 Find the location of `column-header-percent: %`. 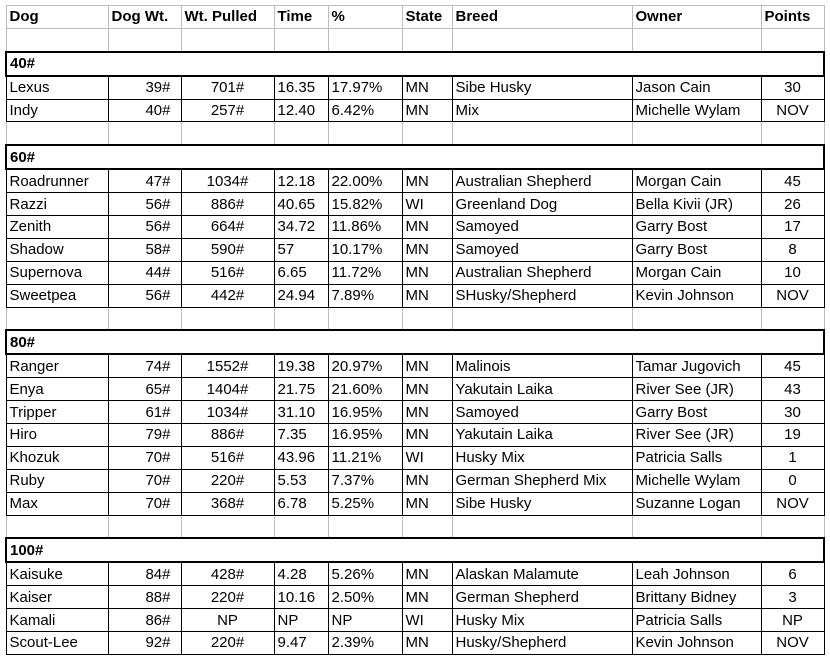

column-header-percent: % is located at coordinates (365, 17).